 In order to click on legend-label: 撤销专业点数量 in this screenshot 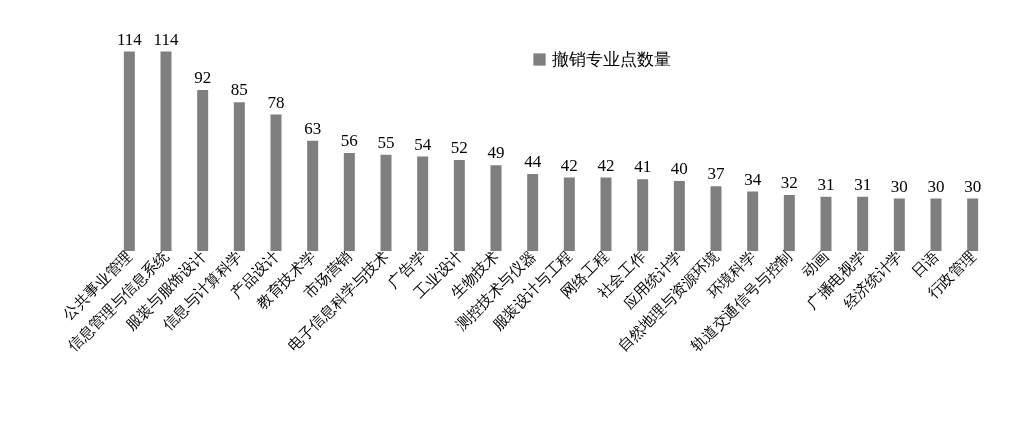, I will do `click(611, 58)`.